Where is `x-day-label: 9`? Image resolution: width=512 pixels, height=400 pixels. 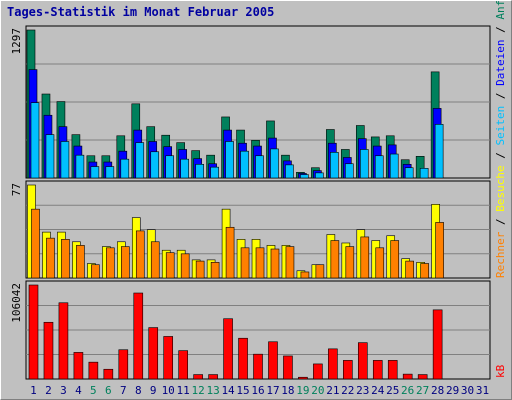
x-day-label: 9 is located at coordinates (153, 390).